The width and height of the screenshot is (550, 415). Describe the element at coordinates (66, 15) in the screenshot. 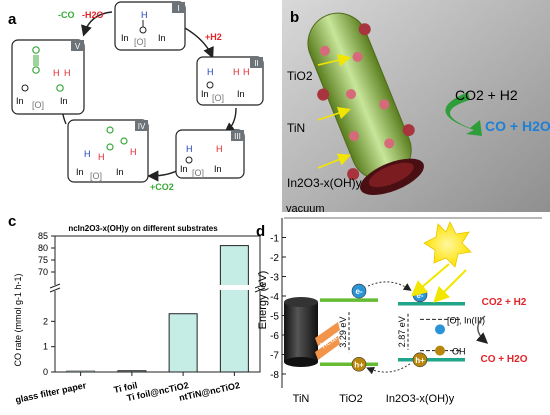

I see `reagent-minus-co: -CO` at that location.